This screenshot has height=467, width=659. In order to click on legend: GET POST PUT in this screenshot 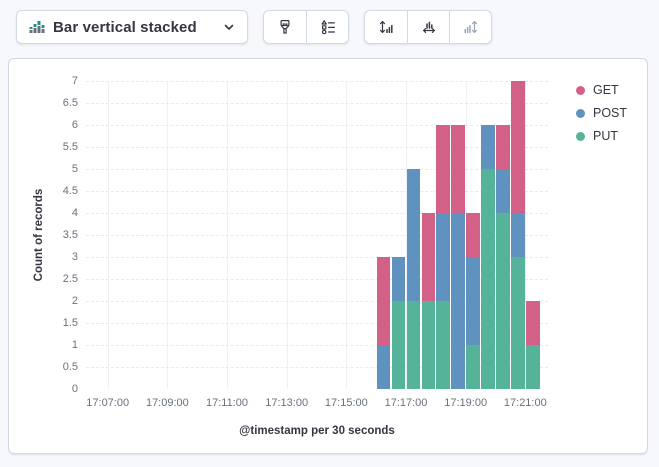, I will do `click(601, 113)`.